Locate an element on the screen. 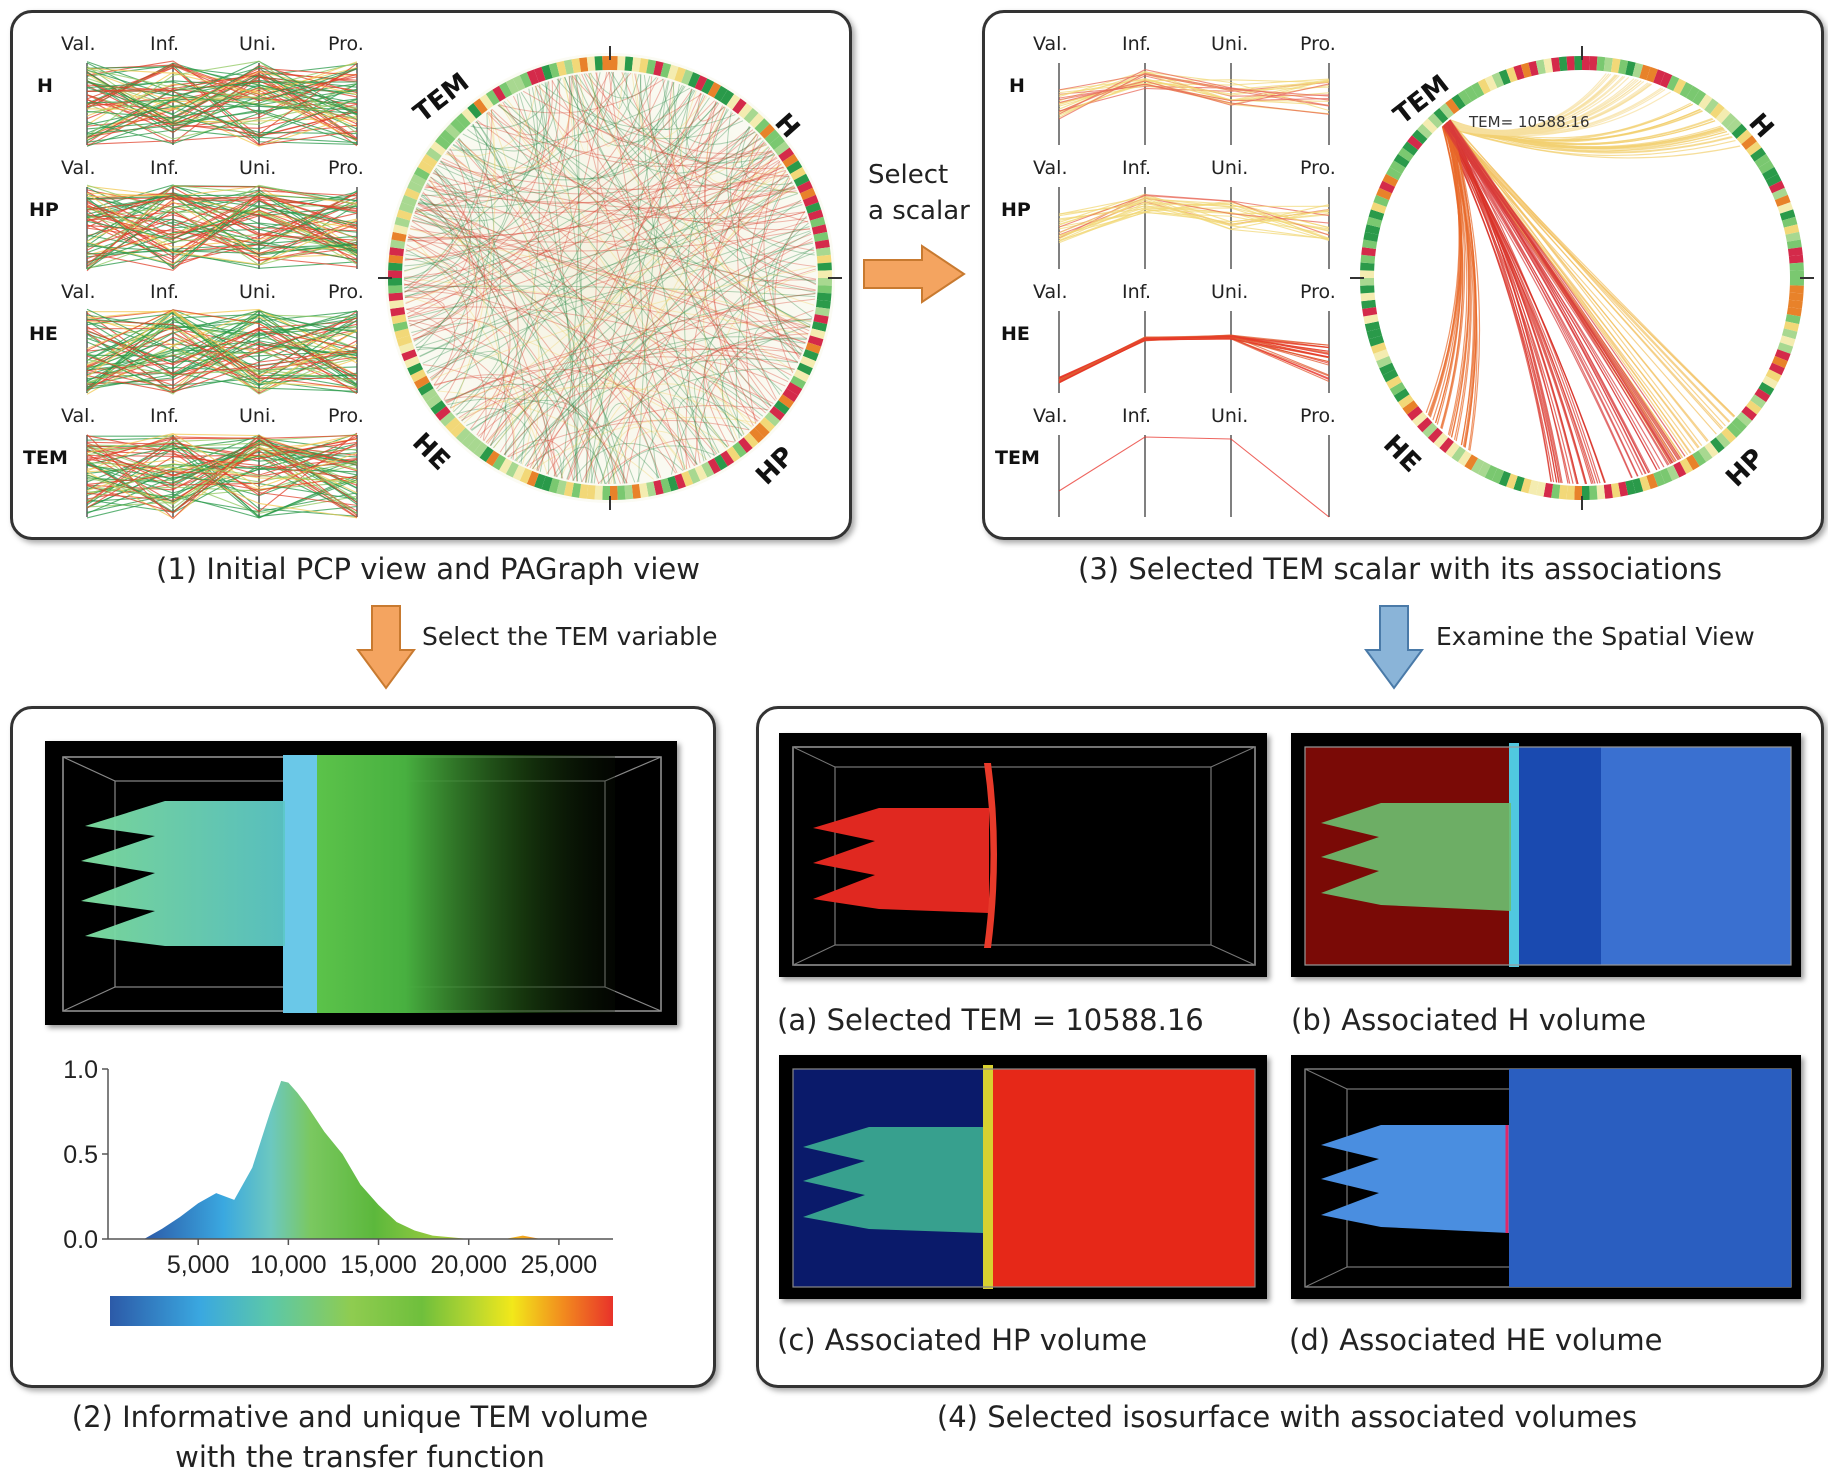  pcp-axis-label: Inf. is located at coordinates (164, 416).